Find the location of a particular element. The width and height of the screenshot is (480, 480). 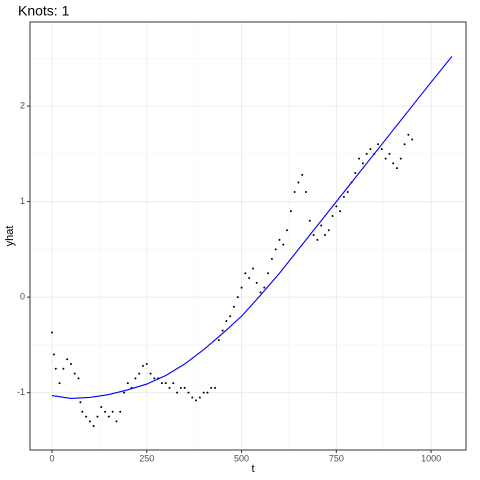

x-tick-label: 500 is located at coordinates (241, 458).